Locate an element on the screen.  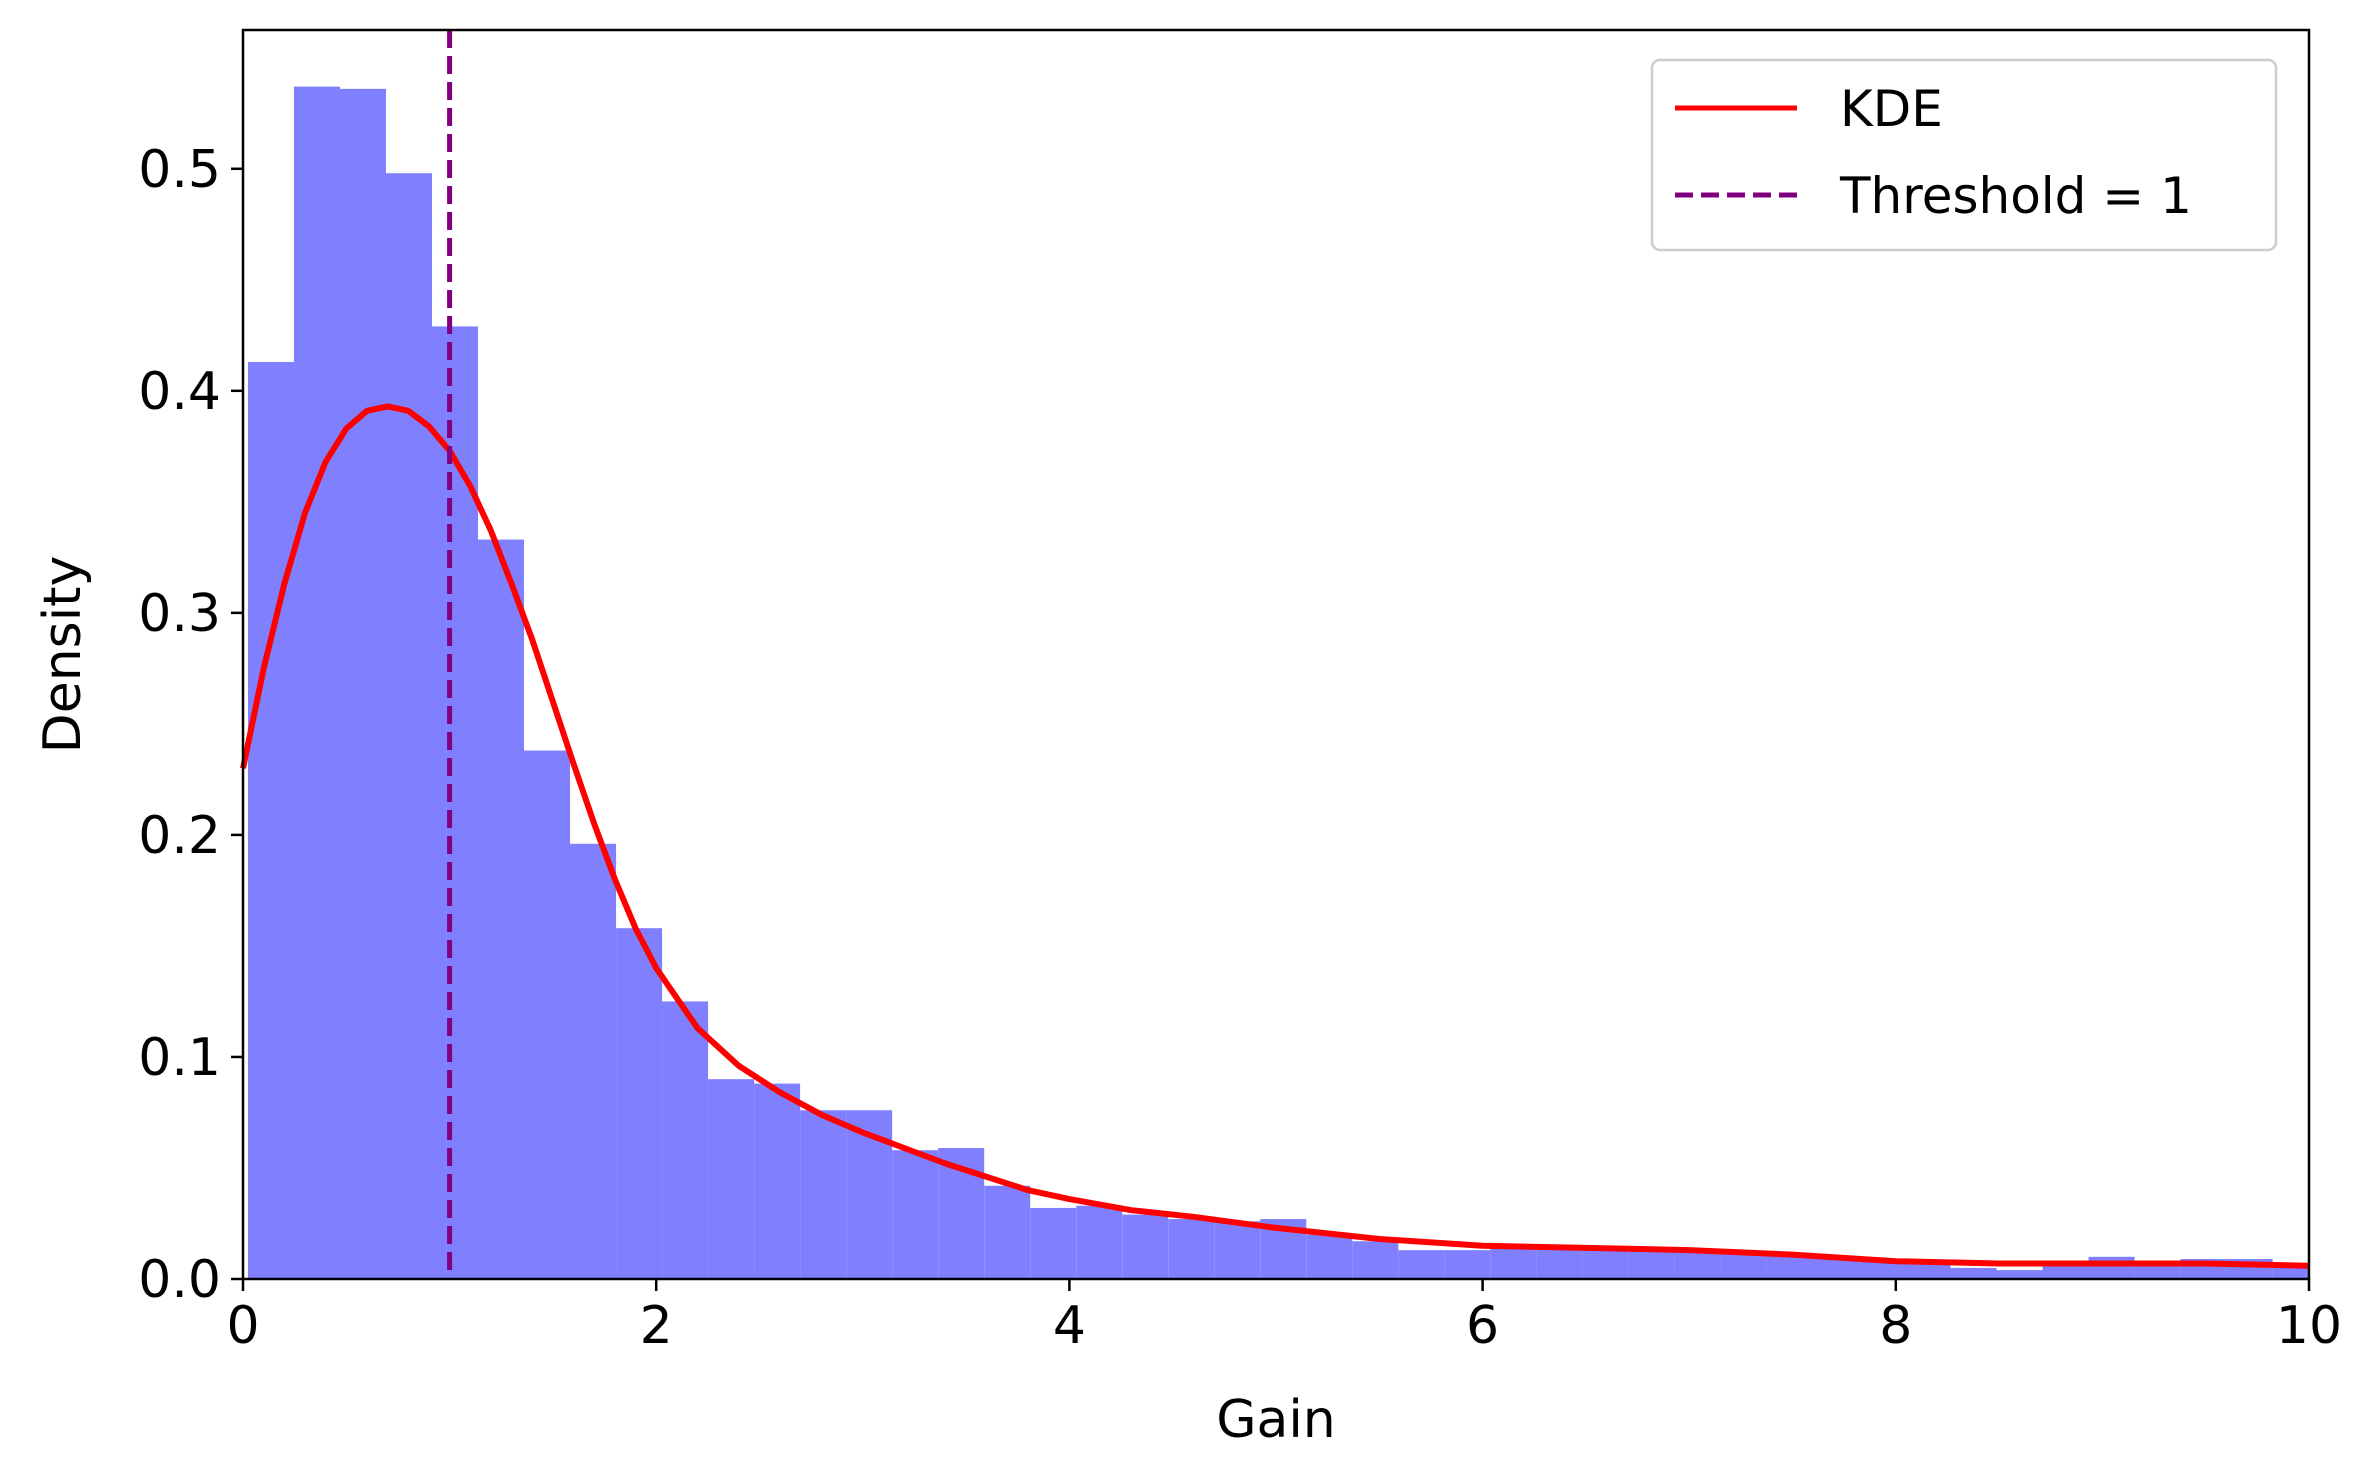
y-tick-label: 0.2 is located at coordinates (179, 836).